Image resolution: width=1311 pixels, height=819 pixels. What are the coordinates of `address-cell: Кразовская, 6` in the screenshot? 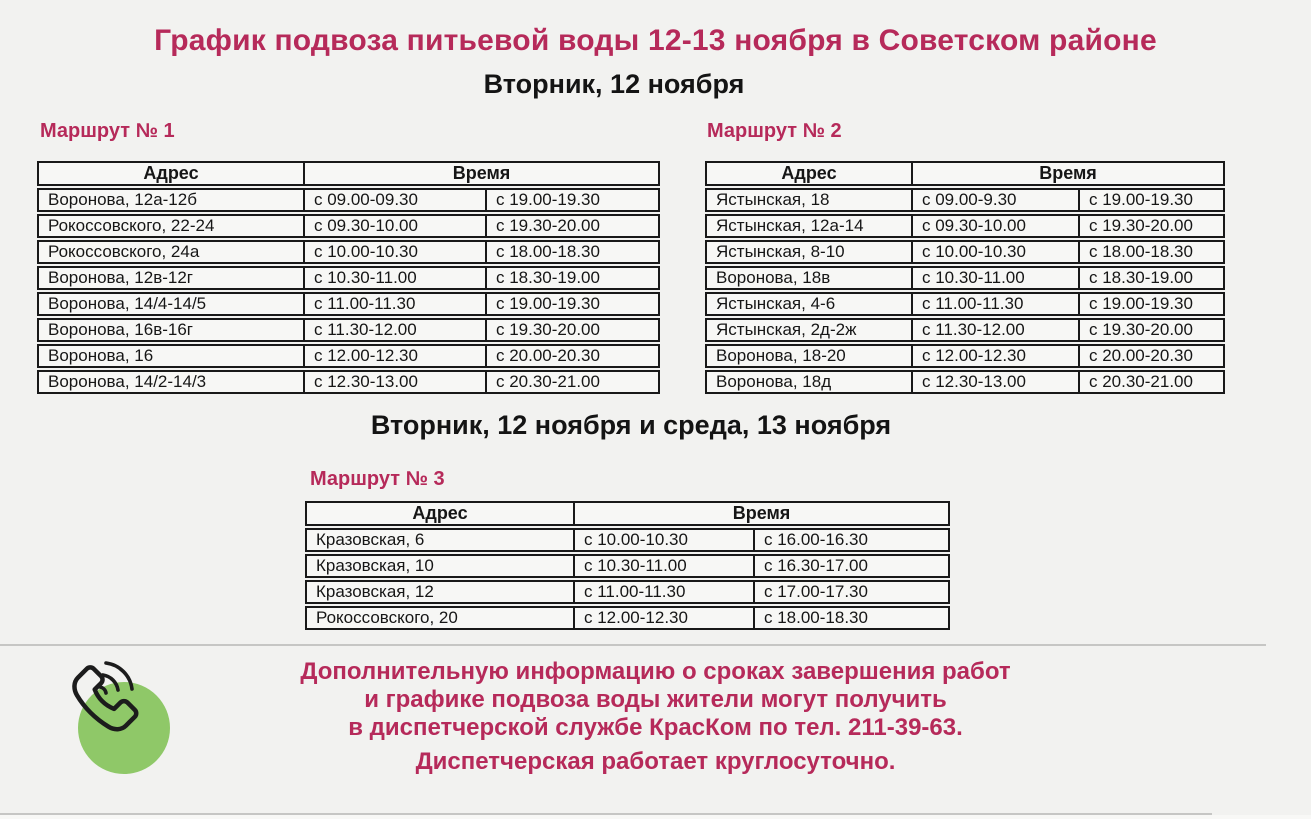 It's located at (440, 540).